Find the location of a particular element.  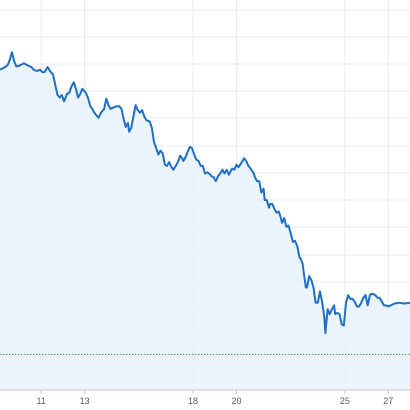

x-tick-label: 25 is located at coordinates (345, 401).